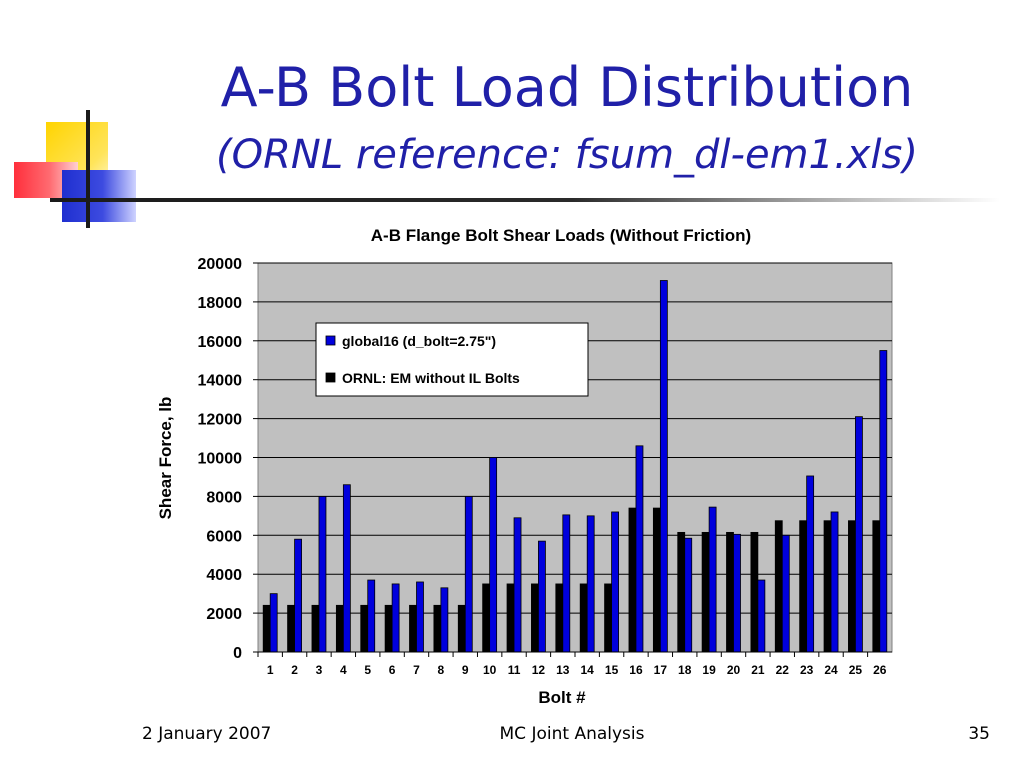 The image size is (1024, 768). What do you see at coordinates (880, 670) in the screenshot?
I see `x-tick-label: 26` at bounding box center [880, 670].